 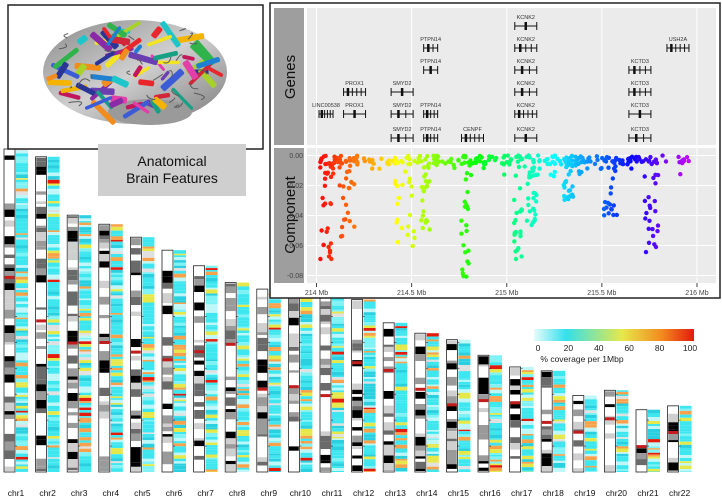 I want to click on brain-sulcus, so click(x=131, y=38).